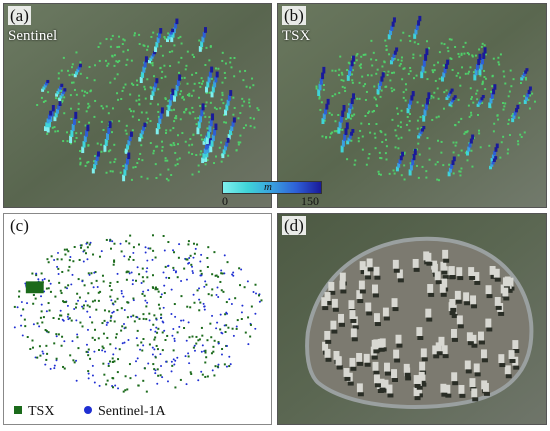 The height and width of the screenshot is (431, 550). I want to click on tsx-marker, so click(18, 410).